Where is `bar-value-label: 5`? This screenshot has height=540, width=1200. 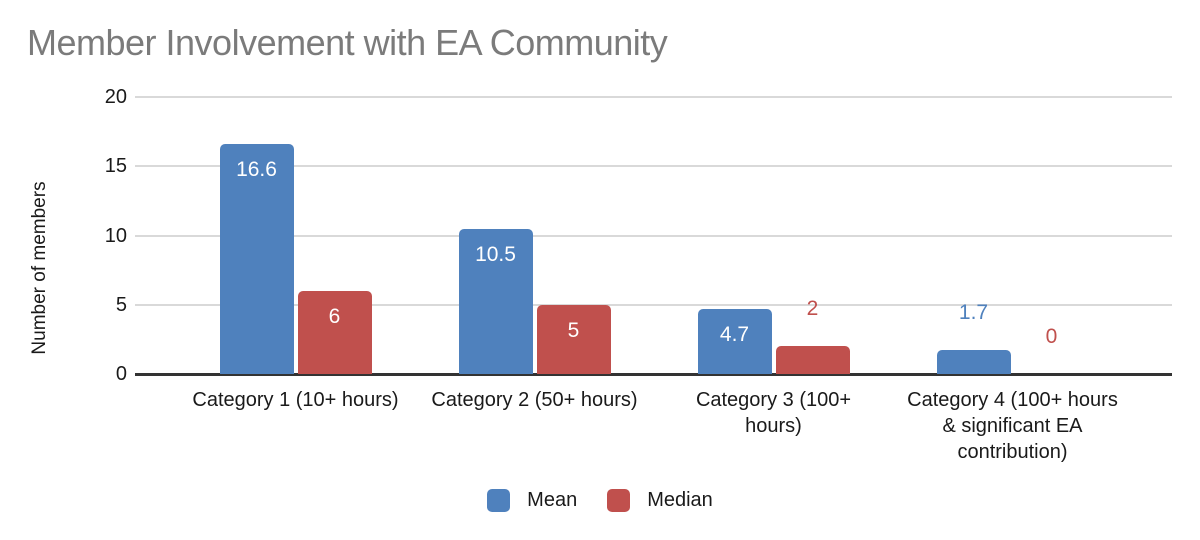 bar-value-label: 5 is located at coordinates (573, 330).